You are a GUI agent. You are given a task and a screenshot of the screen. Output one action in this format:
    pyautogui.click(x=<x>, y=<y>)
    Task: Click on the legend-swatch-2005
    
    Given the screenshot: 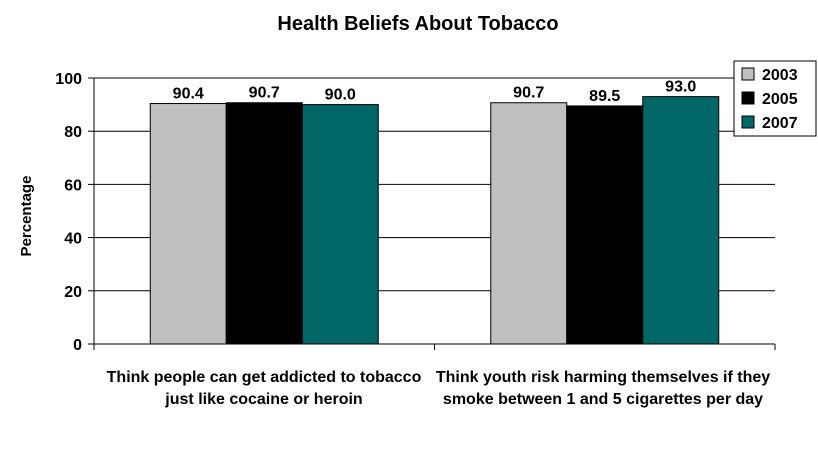 What is the action you would take?
    pyautogui.click(x=748, y=98)
    